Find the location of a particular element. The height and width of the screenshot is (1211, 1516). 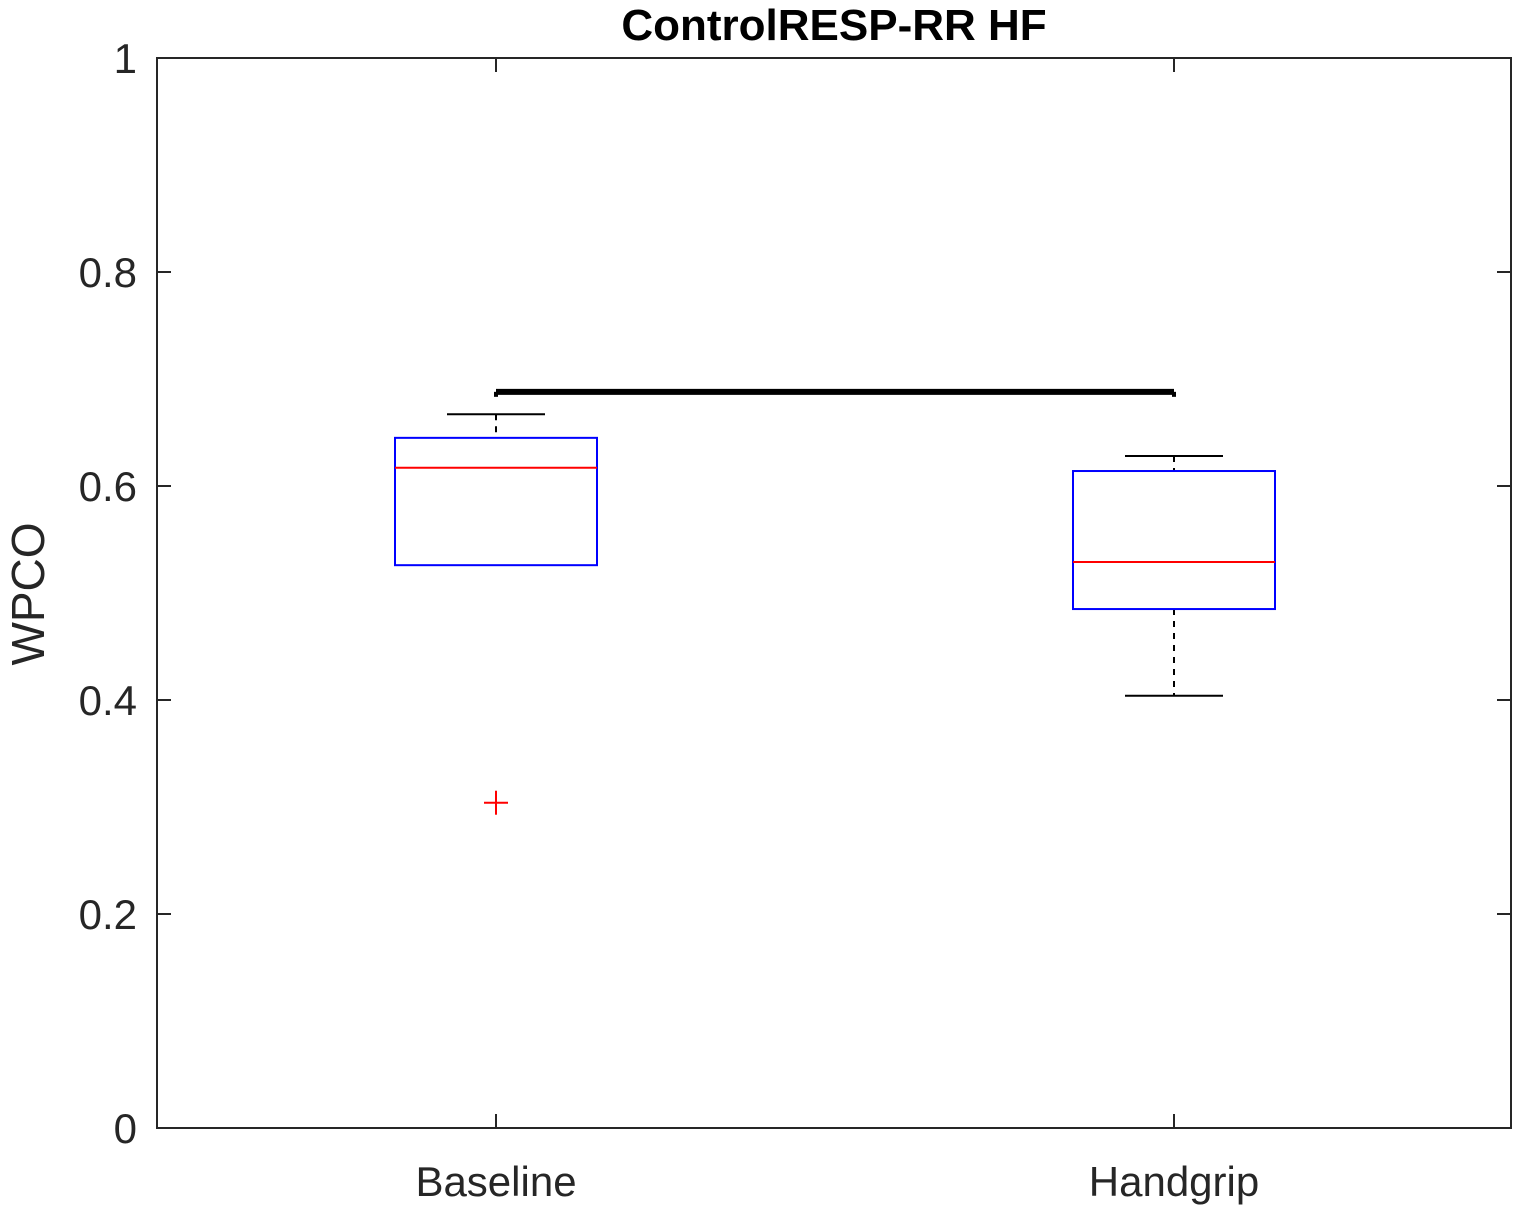

y-tick-label: 0.4 is located at coordinates (108, 700).